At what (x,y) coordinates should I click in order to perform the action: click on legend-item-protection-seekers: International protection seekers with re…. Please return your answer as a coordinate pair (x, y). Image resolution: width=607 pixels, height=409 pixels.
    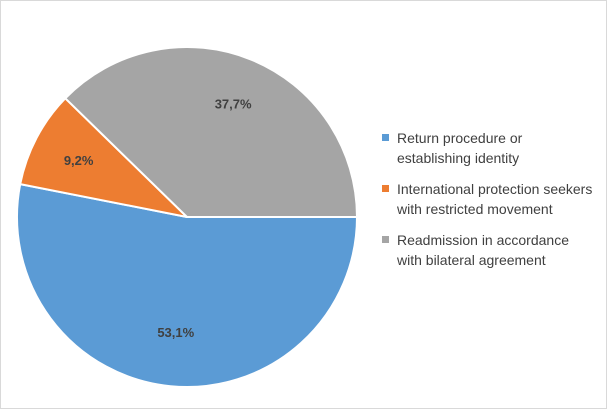
    Looking at the image, I should click on (489, 199).